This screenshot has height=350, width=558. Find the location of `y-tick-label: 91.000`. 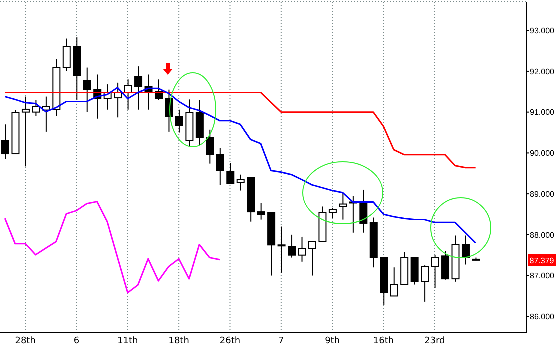

y-tick-label: 91.000 is located at coordinates (543, 113).